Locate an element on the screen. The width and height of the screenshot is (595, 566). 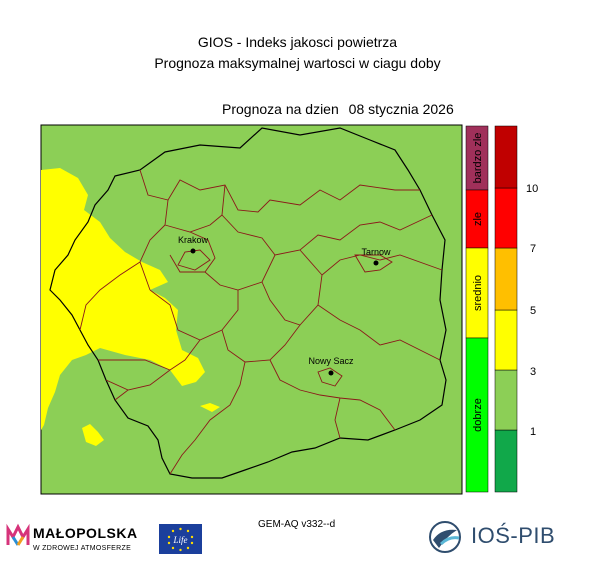
category-legend: bardzo zle zle srednio dobrze is located at coordinates (477, 309).